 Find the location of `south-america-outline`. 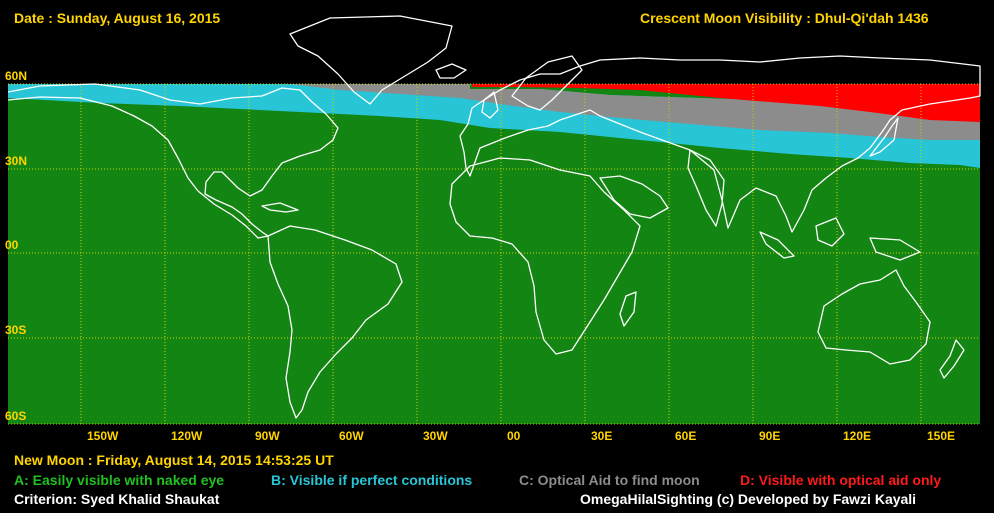

south-america-outline is located at coordinates (335, 322).